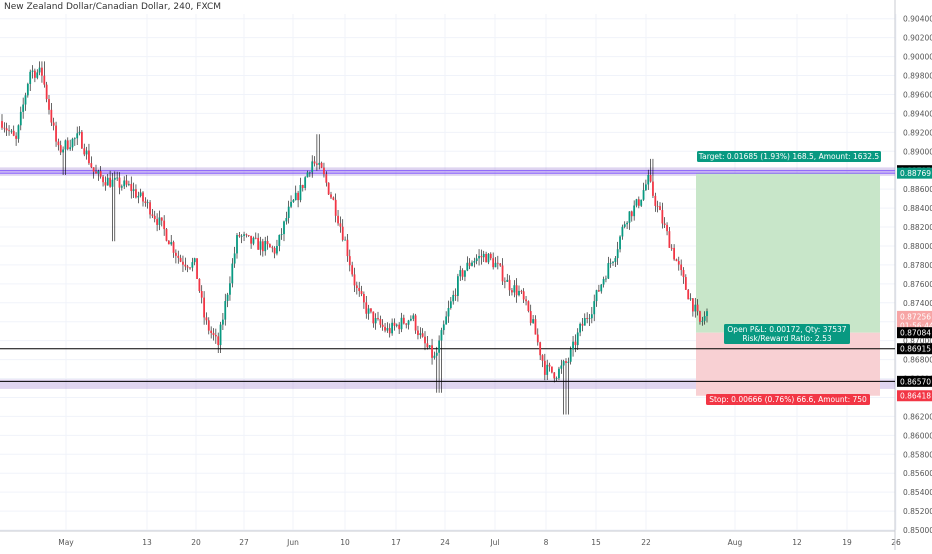  Describe the element at coordinates (917, 265) in the screenshot. I see `y-tick-label: 0.87800` at that location.